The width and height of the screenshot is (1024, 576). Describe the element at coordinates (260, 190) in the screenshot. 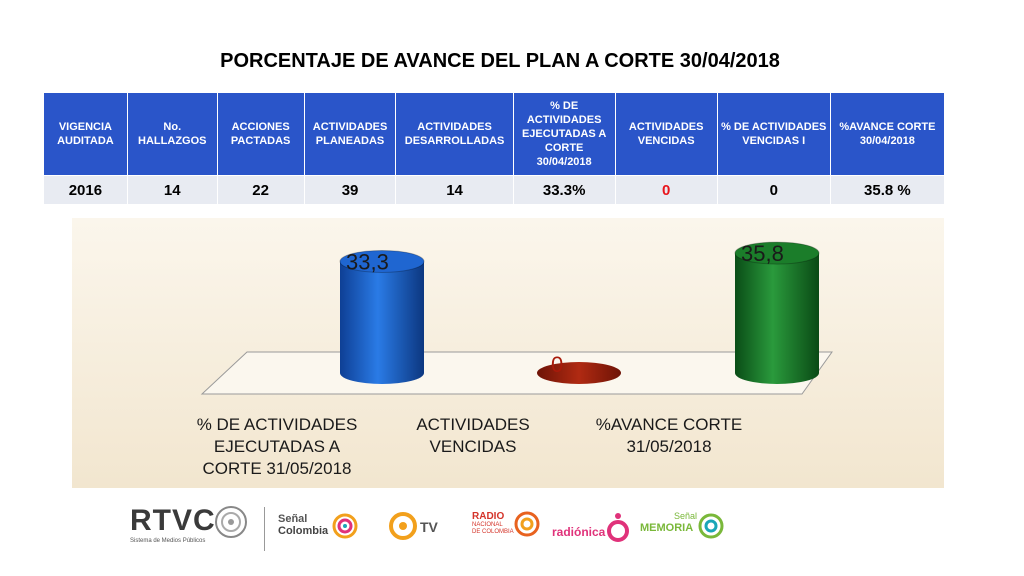

I see `table-cell: 22` at that location.